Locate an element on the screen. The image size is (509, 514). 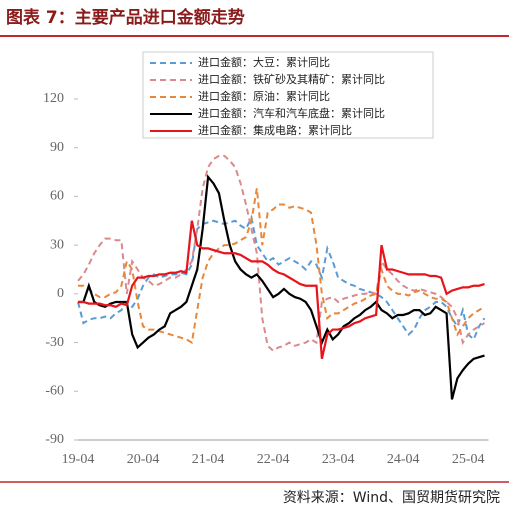
legend-label: 进口金额：原油：累计同比 is located at coordinates (264, 96).